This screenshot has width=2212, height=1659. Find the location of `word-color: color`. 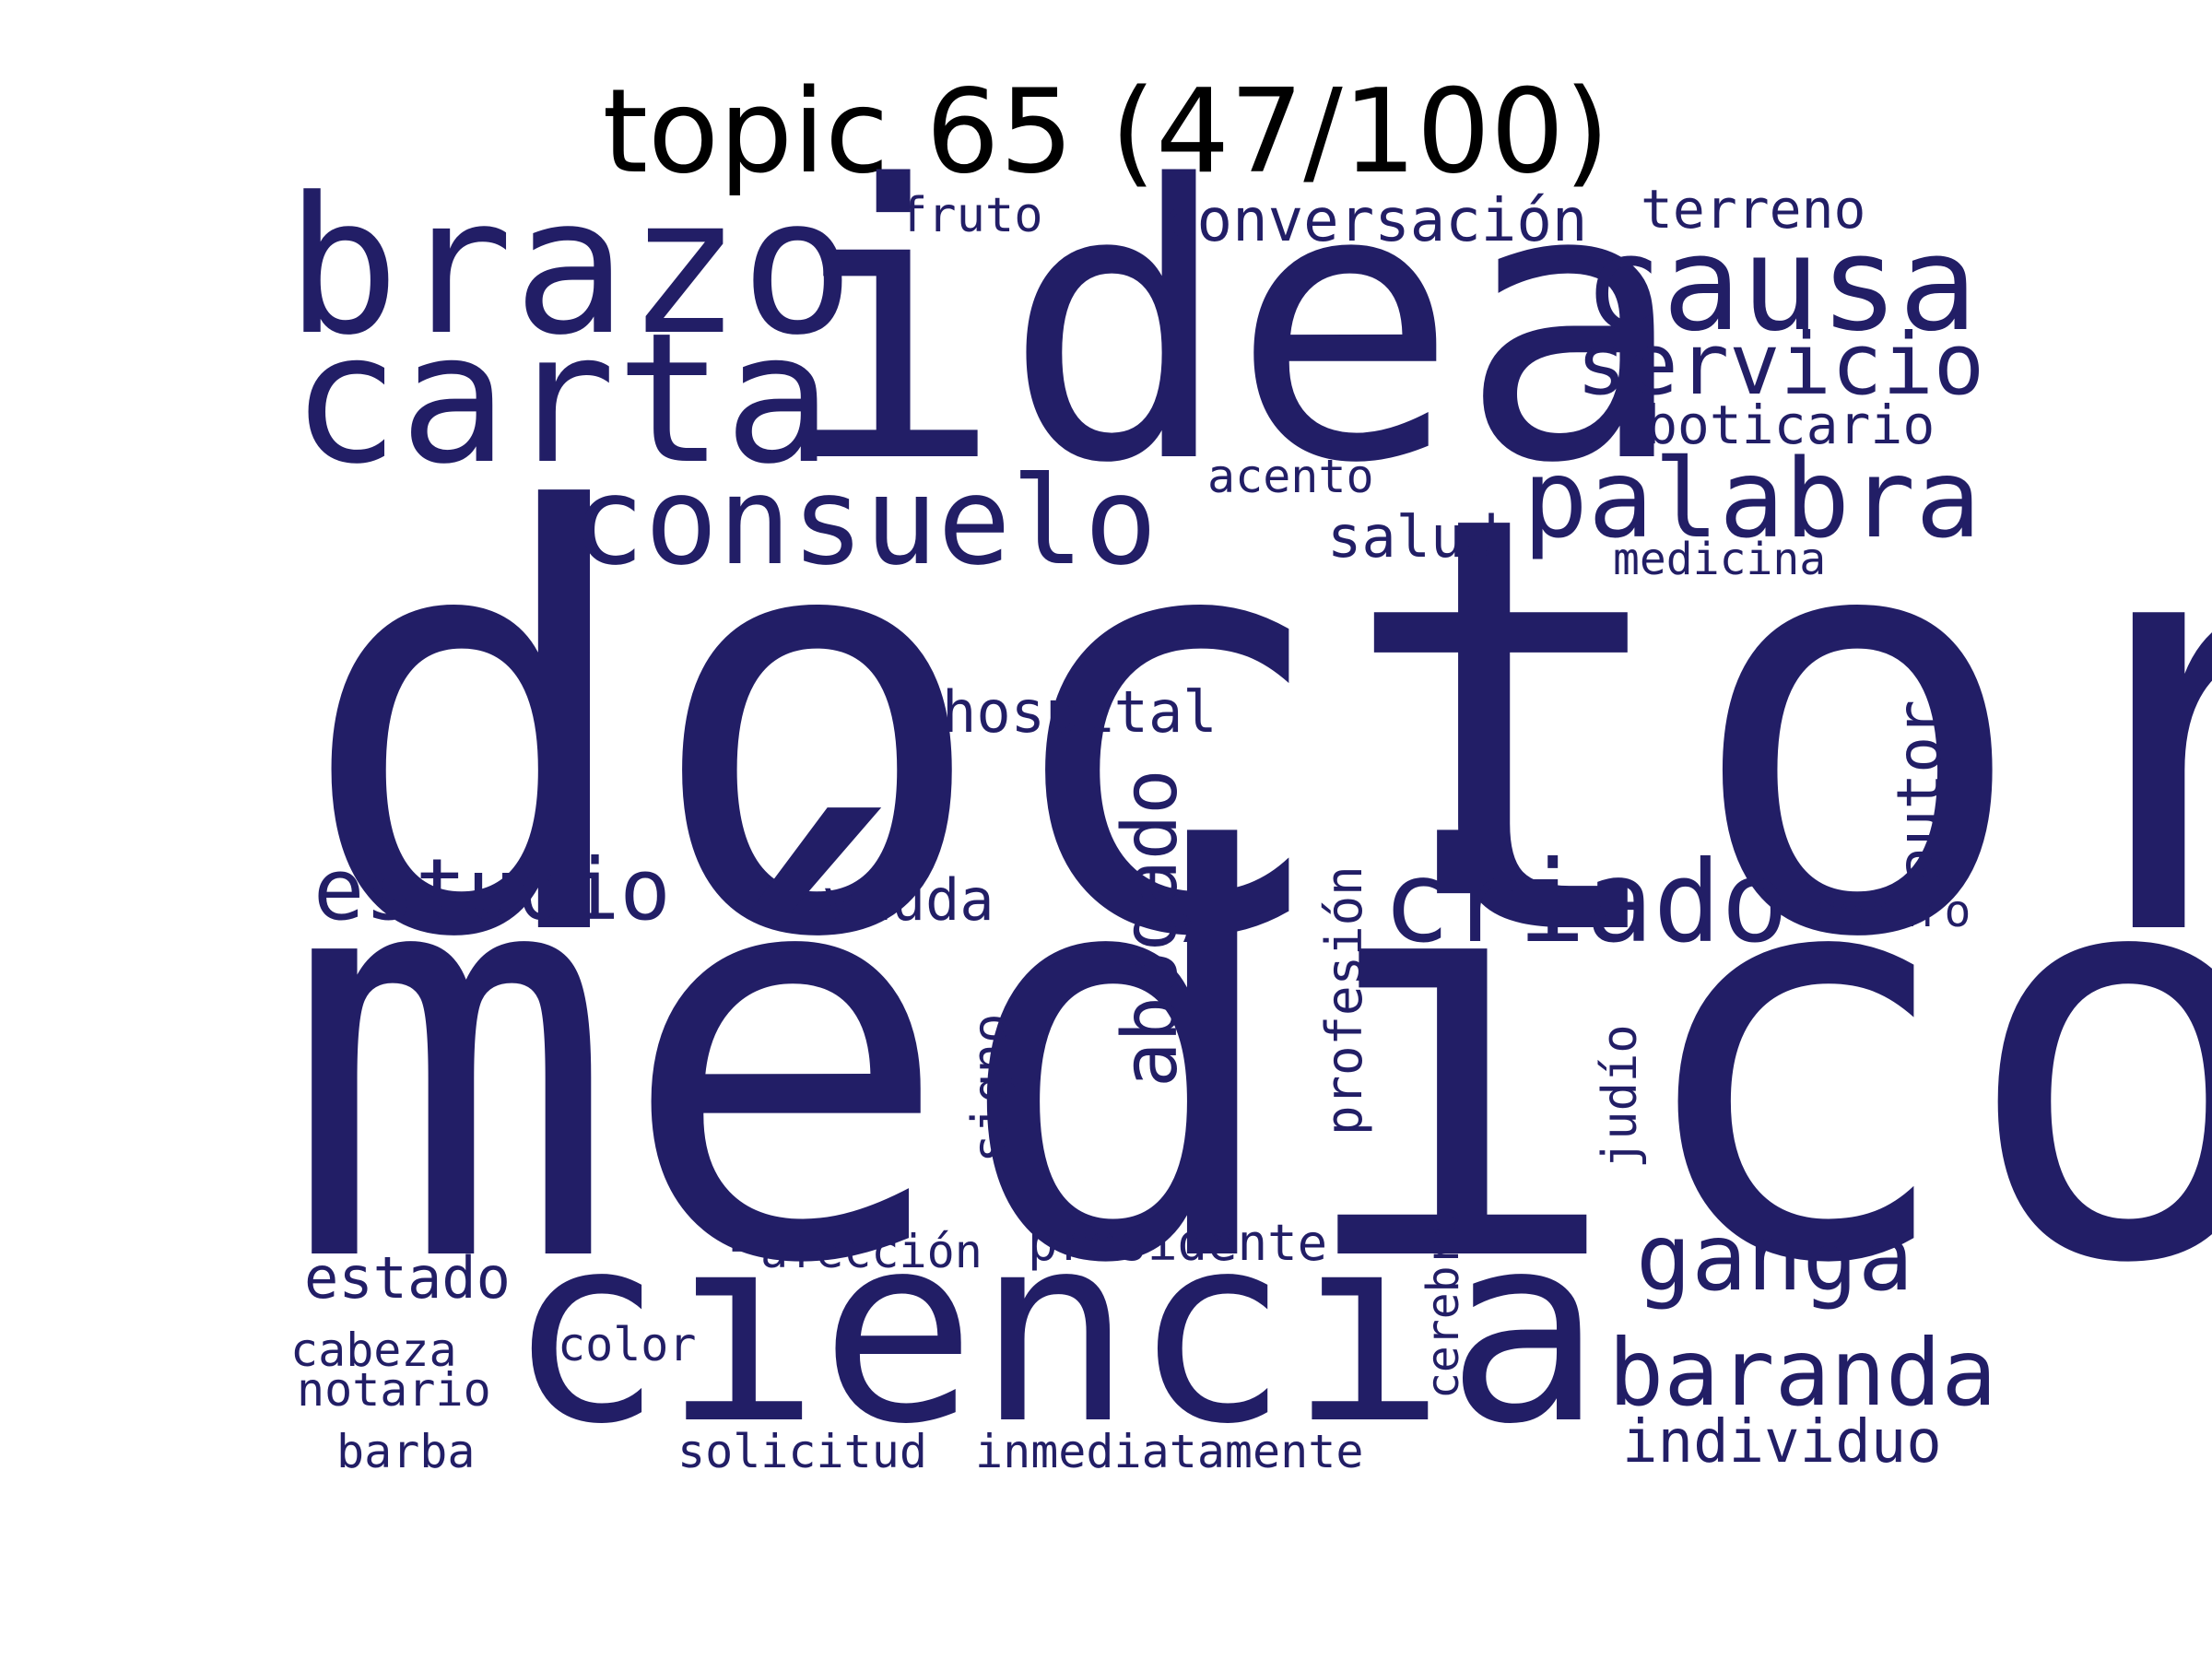

word-color: color is located at coordinates (627, 1344).